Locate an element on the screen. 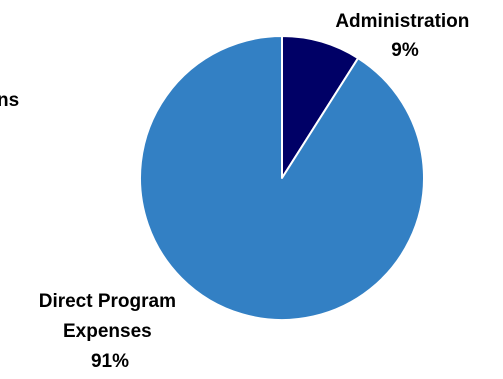  cropped-label: ns is located at coordinates (9, 100).